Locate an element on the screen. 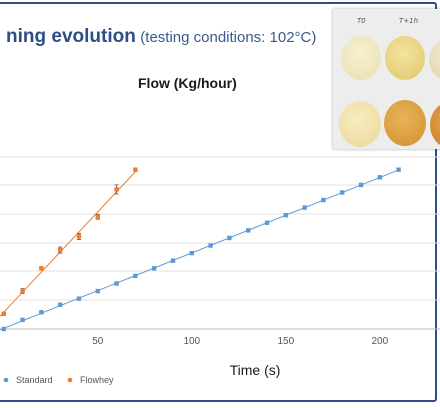 Image resolution: width=440 pixels, height=408 pixels. title-subtitle: (testing conditions: 102°C) is located at coordinates (228, 37).